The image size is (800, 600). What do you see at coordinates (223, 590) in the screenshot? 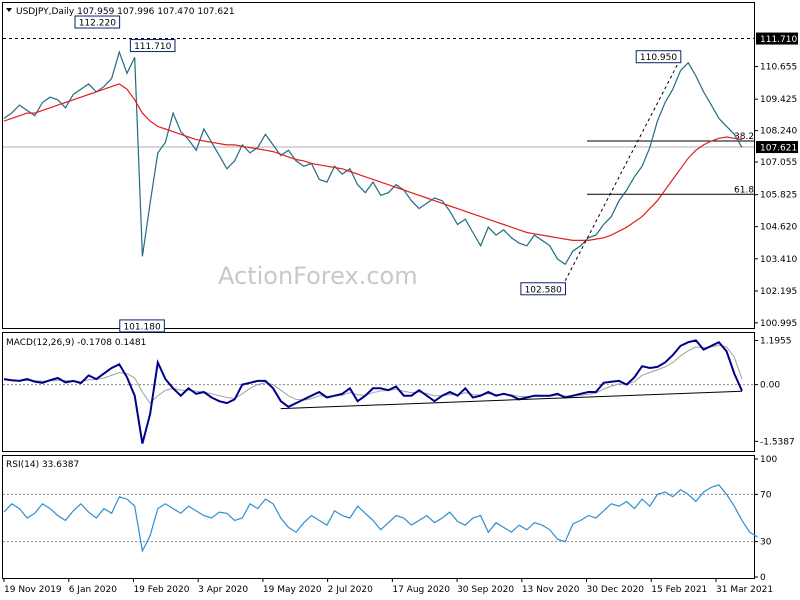
I see `x-tick-label: 3 Apr 2020` at bounding box center [223, 590].